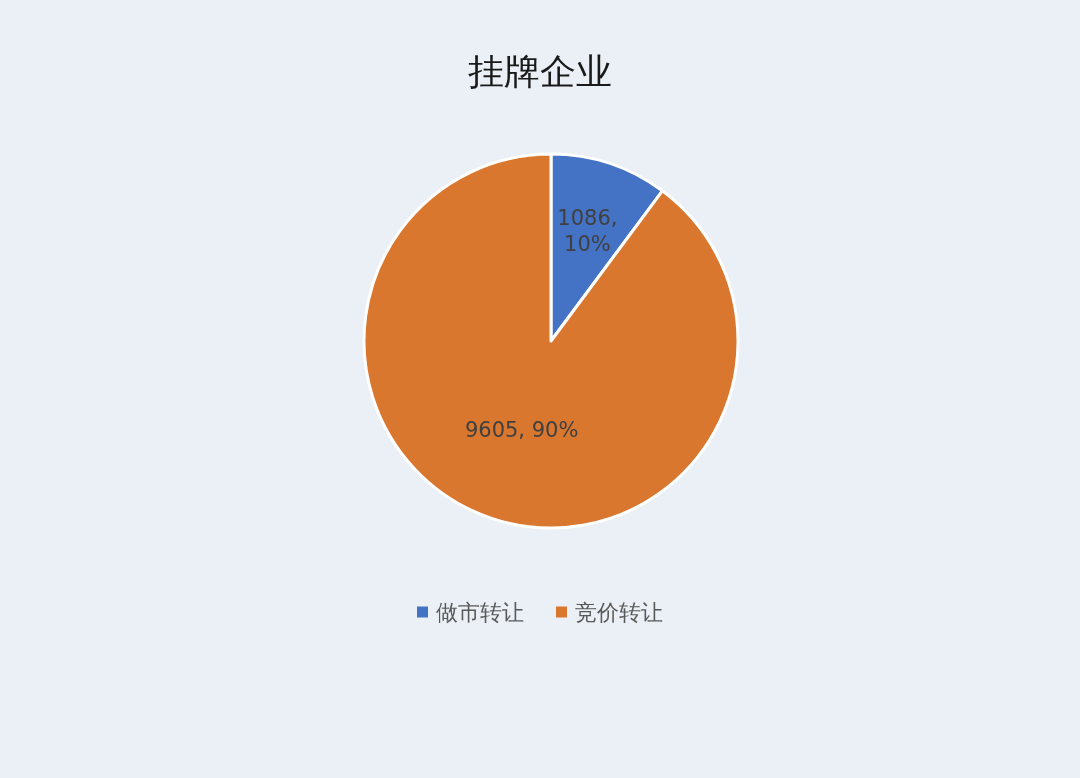 The image size is (1080, 778). What do you see at coordinates (587, 230) in the screenshot?
I see `data-label: 1086, 10%` at bounding box center [587, 230].